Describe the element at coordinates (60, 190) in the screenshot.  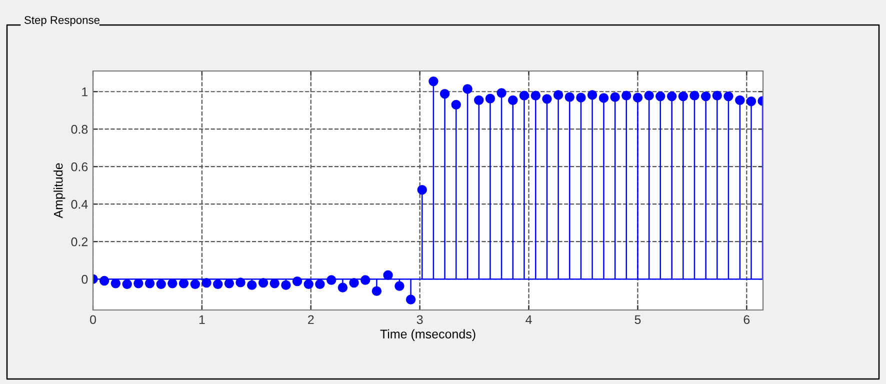
I see `y-axis-title: Amplitude` at that location.